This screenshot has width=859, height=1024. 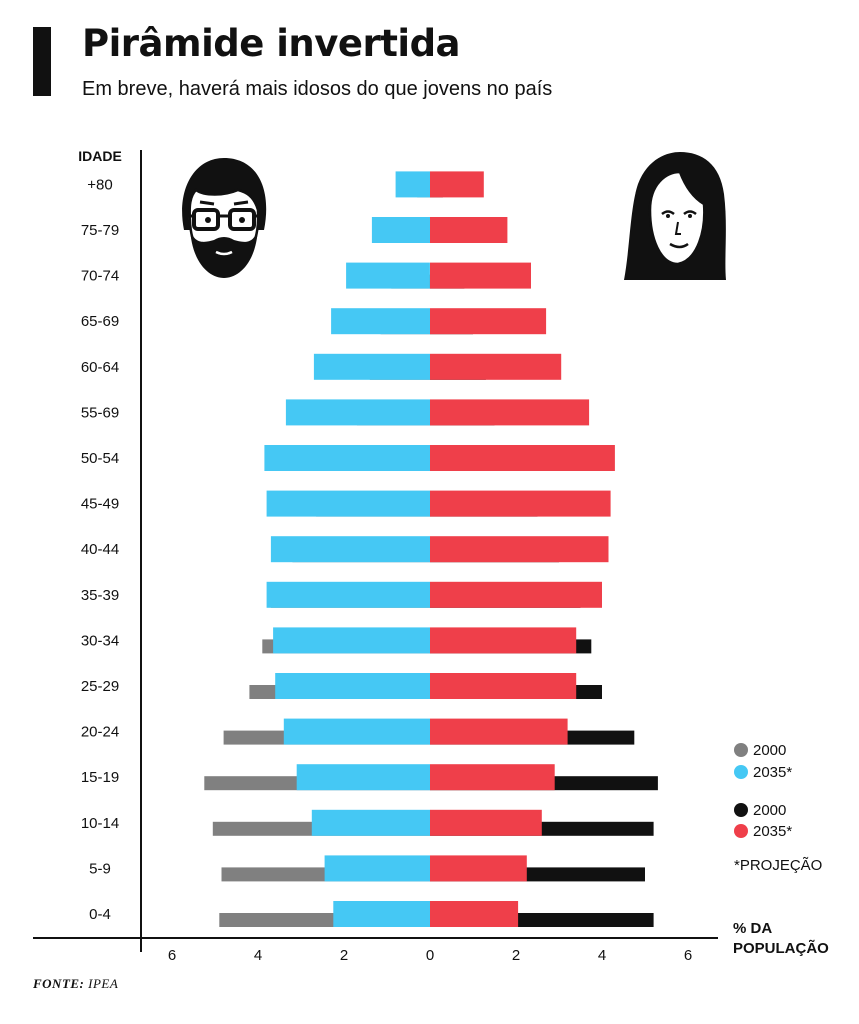 I want to click on legend-swatch-women_2000, so click(x=741, y=810).